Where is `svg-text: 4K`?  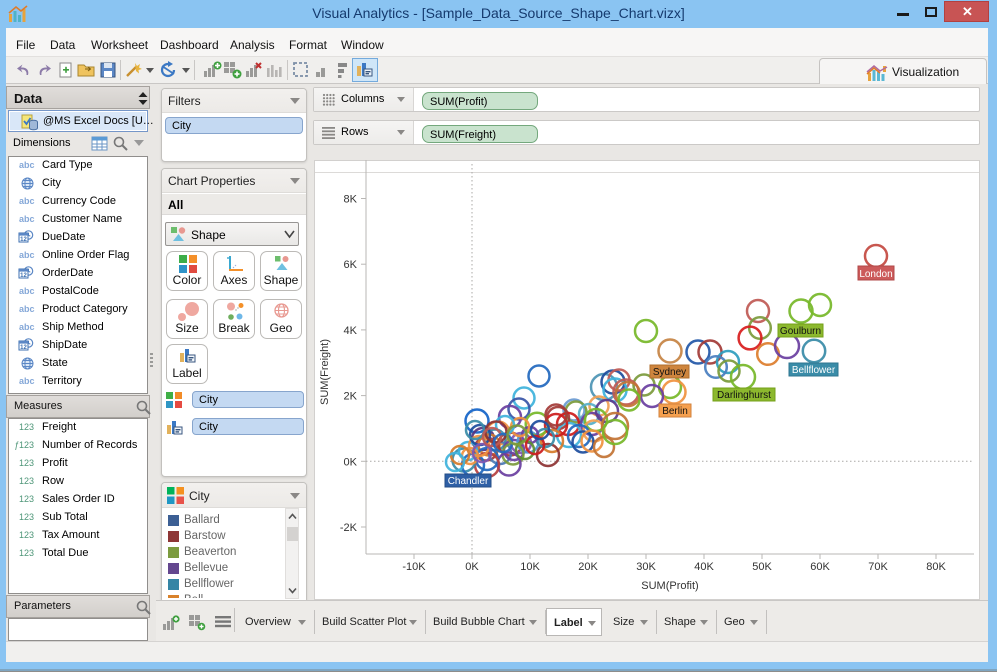
svg-text: 4K is located at coordinates (351, 331).